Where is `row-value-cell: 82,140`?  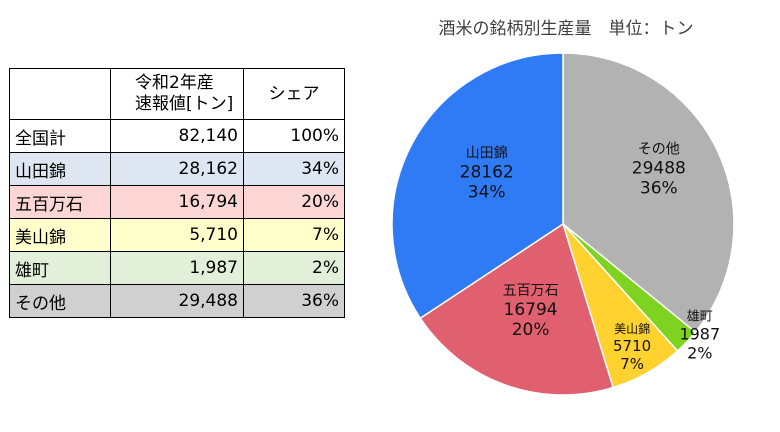 row-value-cell: 82,140 is located at coordinates (177, 136).